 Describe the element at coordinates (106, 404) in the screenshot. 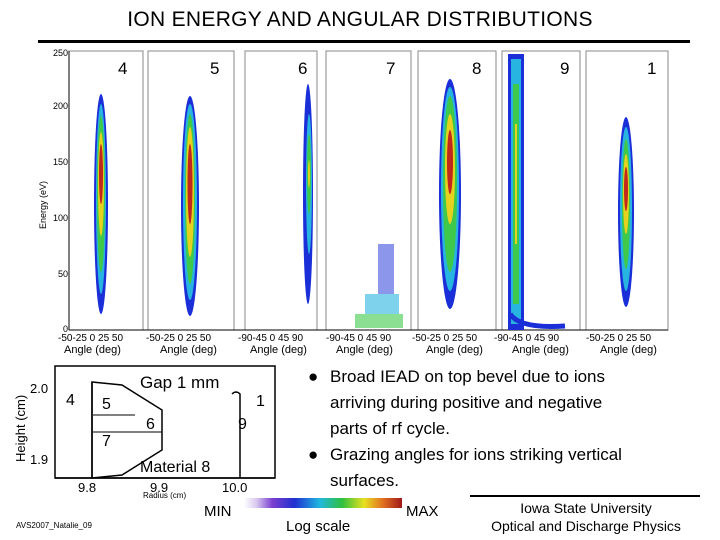

I see `region-label: 5` at that location.